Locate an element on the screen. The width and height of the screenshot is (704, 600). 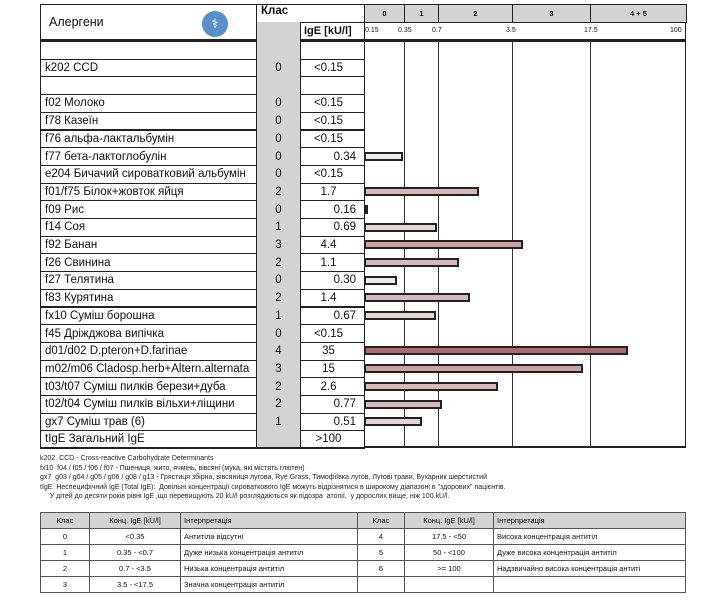
allergen-name-cell: t02/t04 Суміш пилків вільхи+ліщини is located at coordinates (148, 404).